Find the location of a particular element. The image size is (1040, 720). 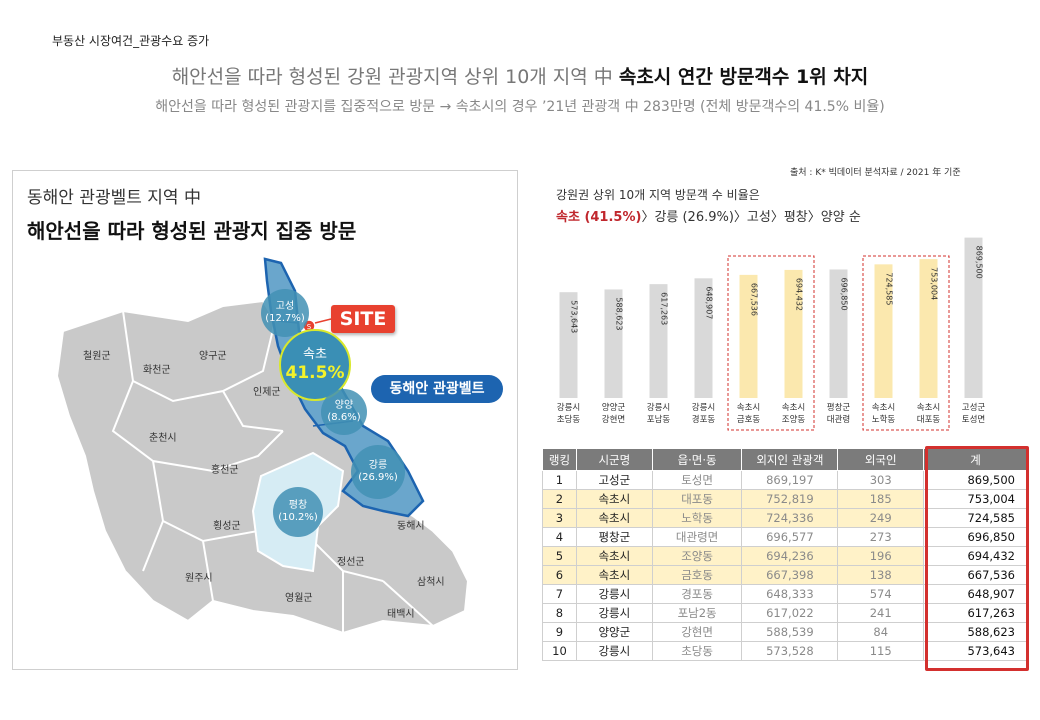

cell-rank: 8 is located at coordinates (559, 613).